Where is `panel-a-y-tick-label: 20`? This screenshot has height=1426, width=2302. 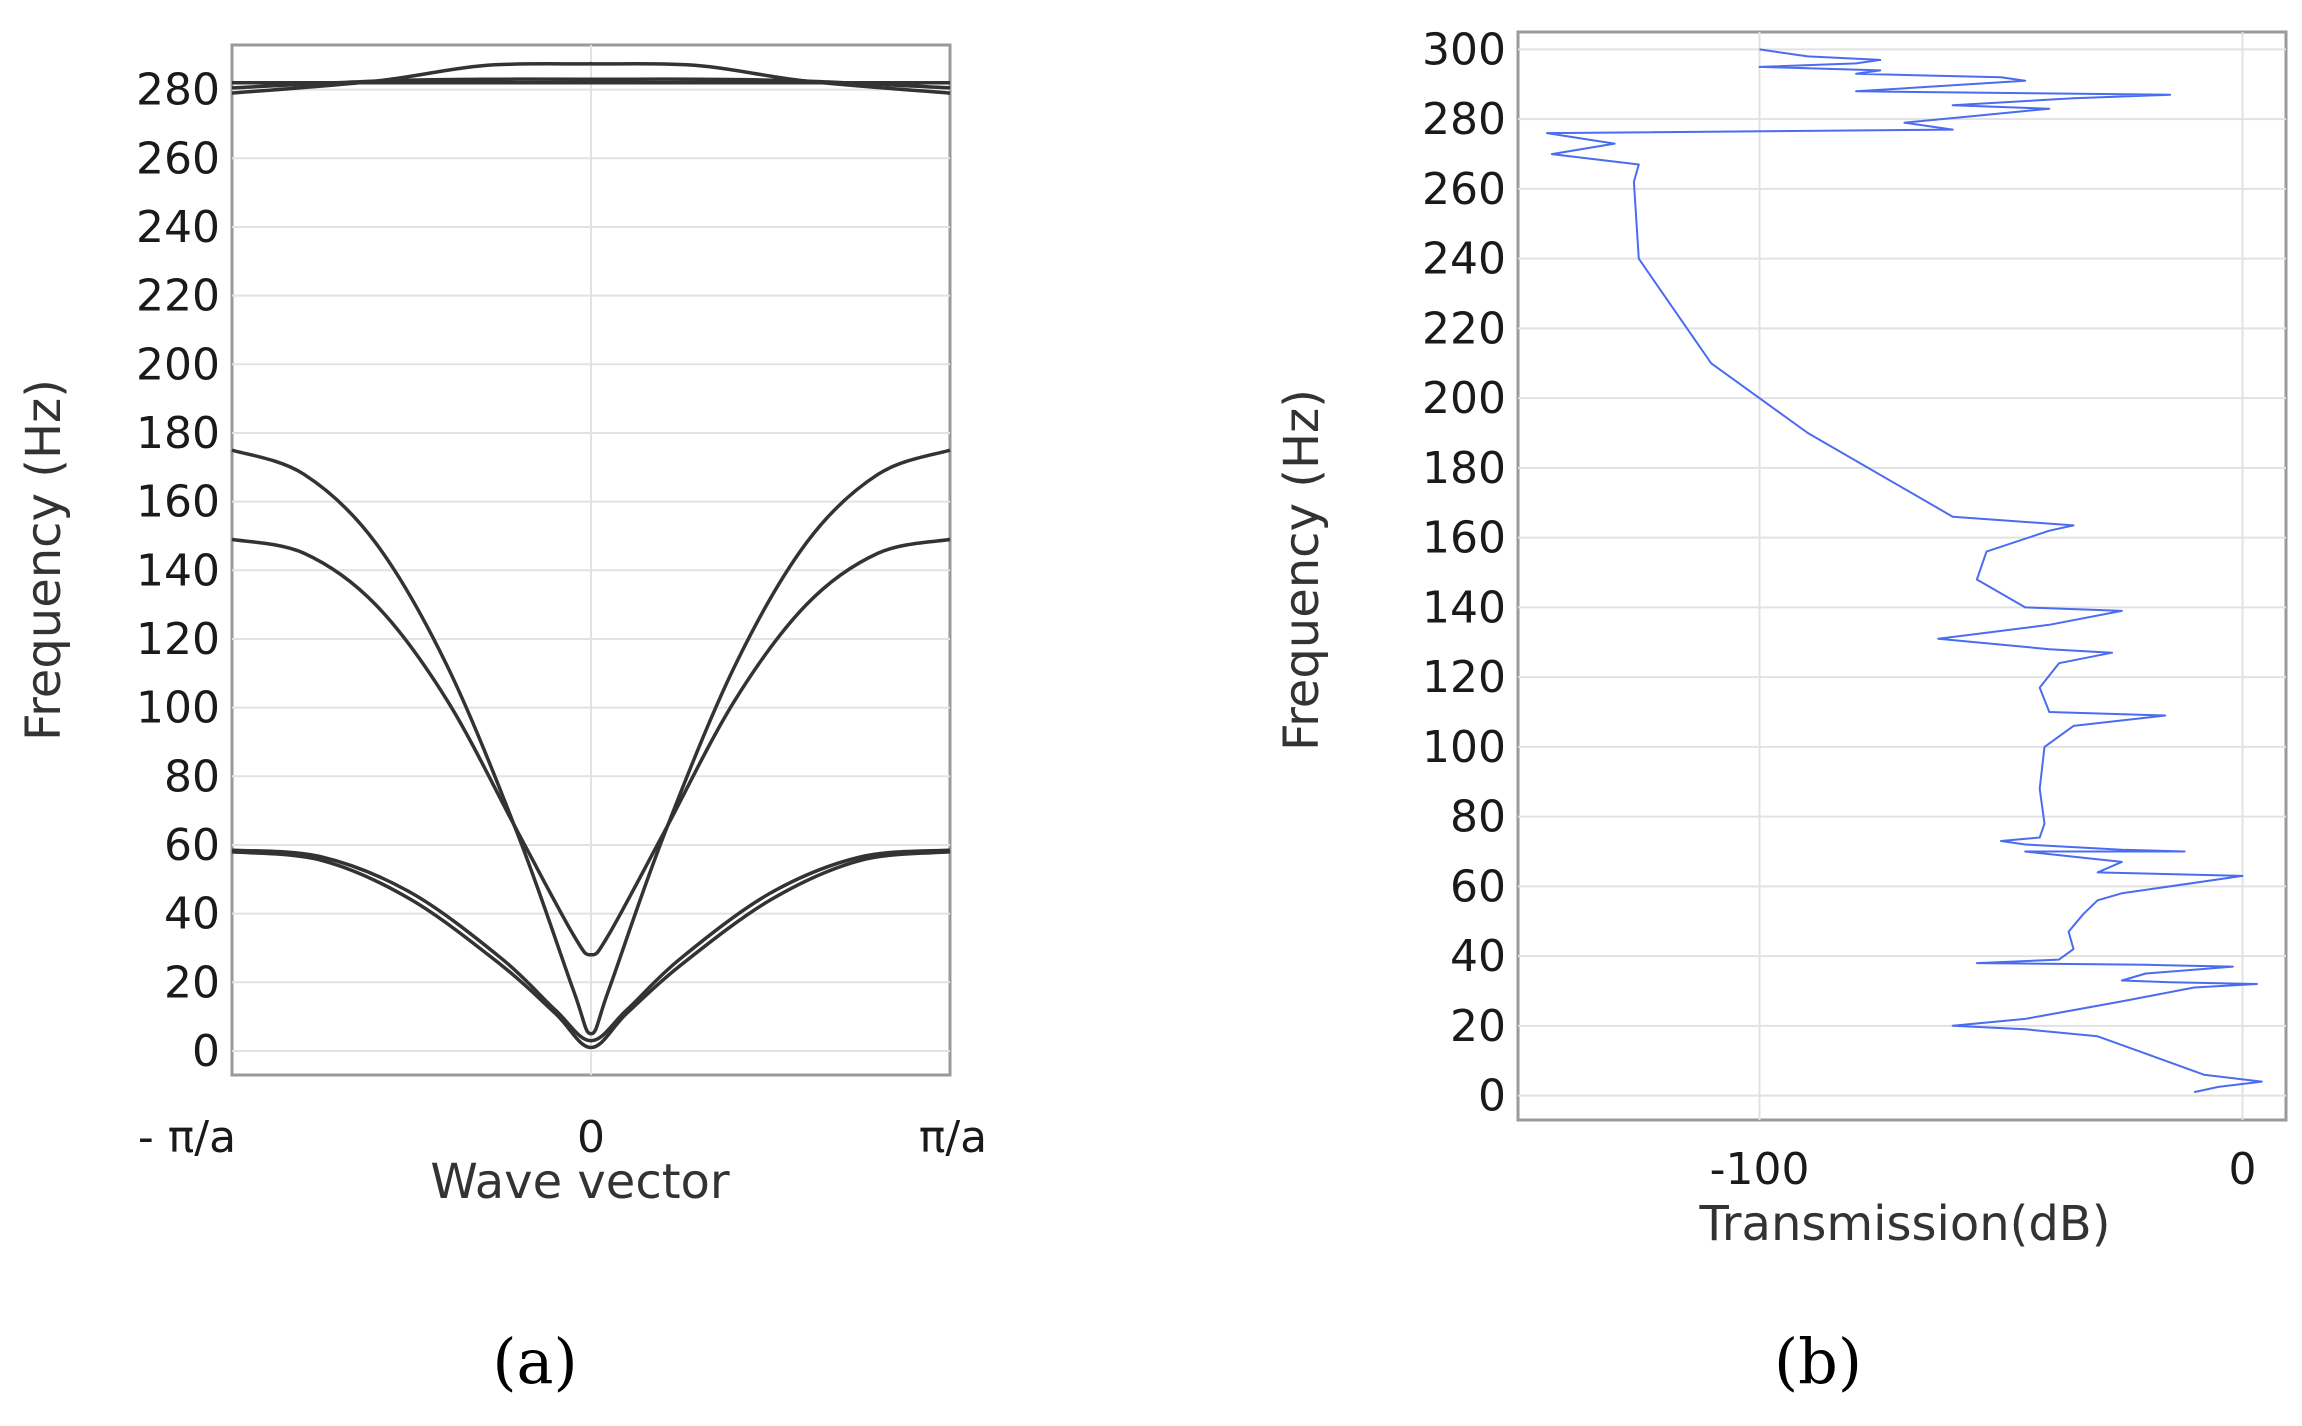 panel-a-y-tick-label: 20 is located at coordinates (192, 982).